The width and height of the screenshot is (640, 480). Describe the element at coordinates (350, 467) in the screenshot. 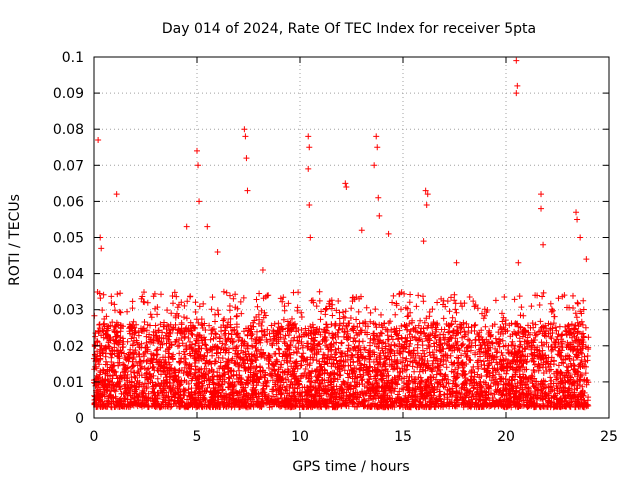

I see `x-axis-label: GPS time / hours` at that location.